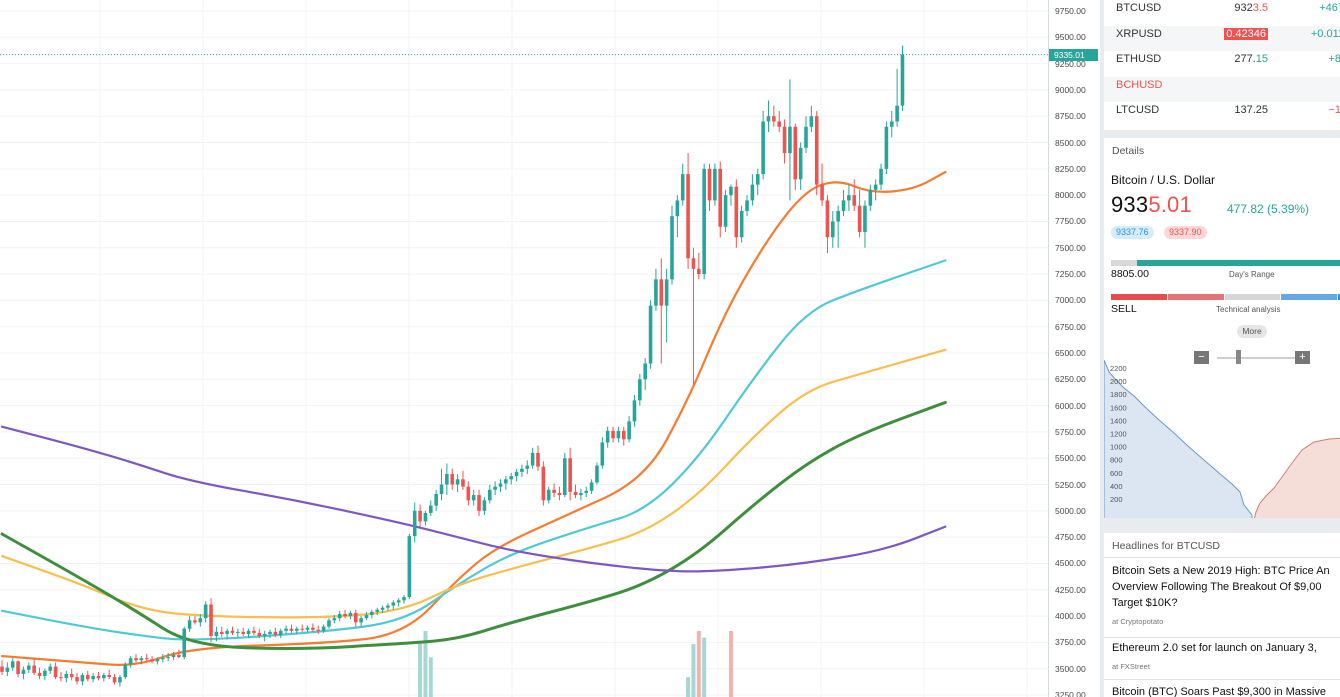 The height and width of the screenshot is (697, 1340). I want to click on zoom-out-button: −, so click(1201, 357).